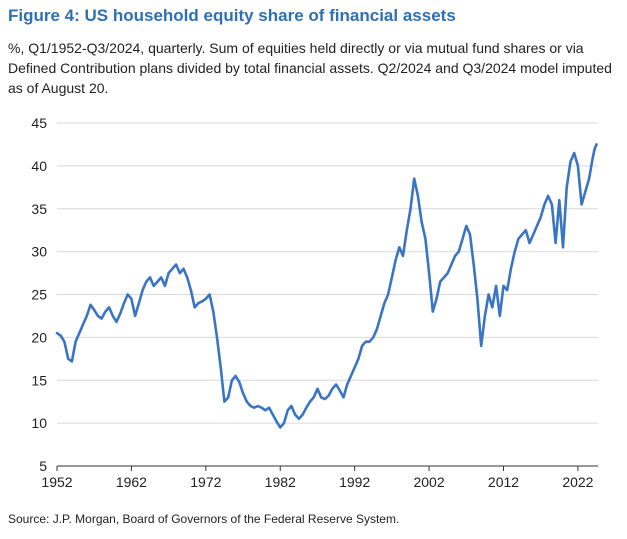 The width and height of the screenshot is (627, 539). What do you see at coordinates (39, 252) in the screenshot?
I see `y-tick-label: 30` at bounding box center [39, 252].